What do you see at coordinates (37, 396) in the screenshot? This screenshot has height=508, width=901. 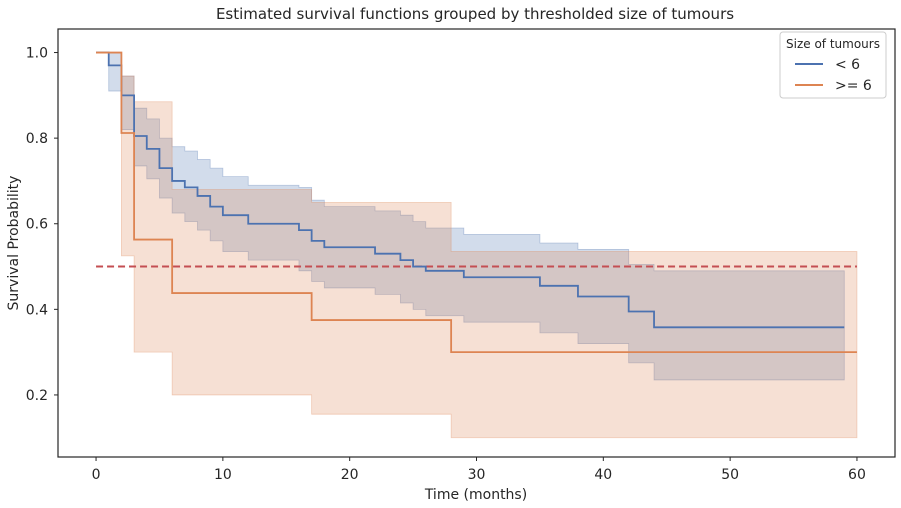 I see `y-tick-label: 0.2` at bounding box center [37, 396].